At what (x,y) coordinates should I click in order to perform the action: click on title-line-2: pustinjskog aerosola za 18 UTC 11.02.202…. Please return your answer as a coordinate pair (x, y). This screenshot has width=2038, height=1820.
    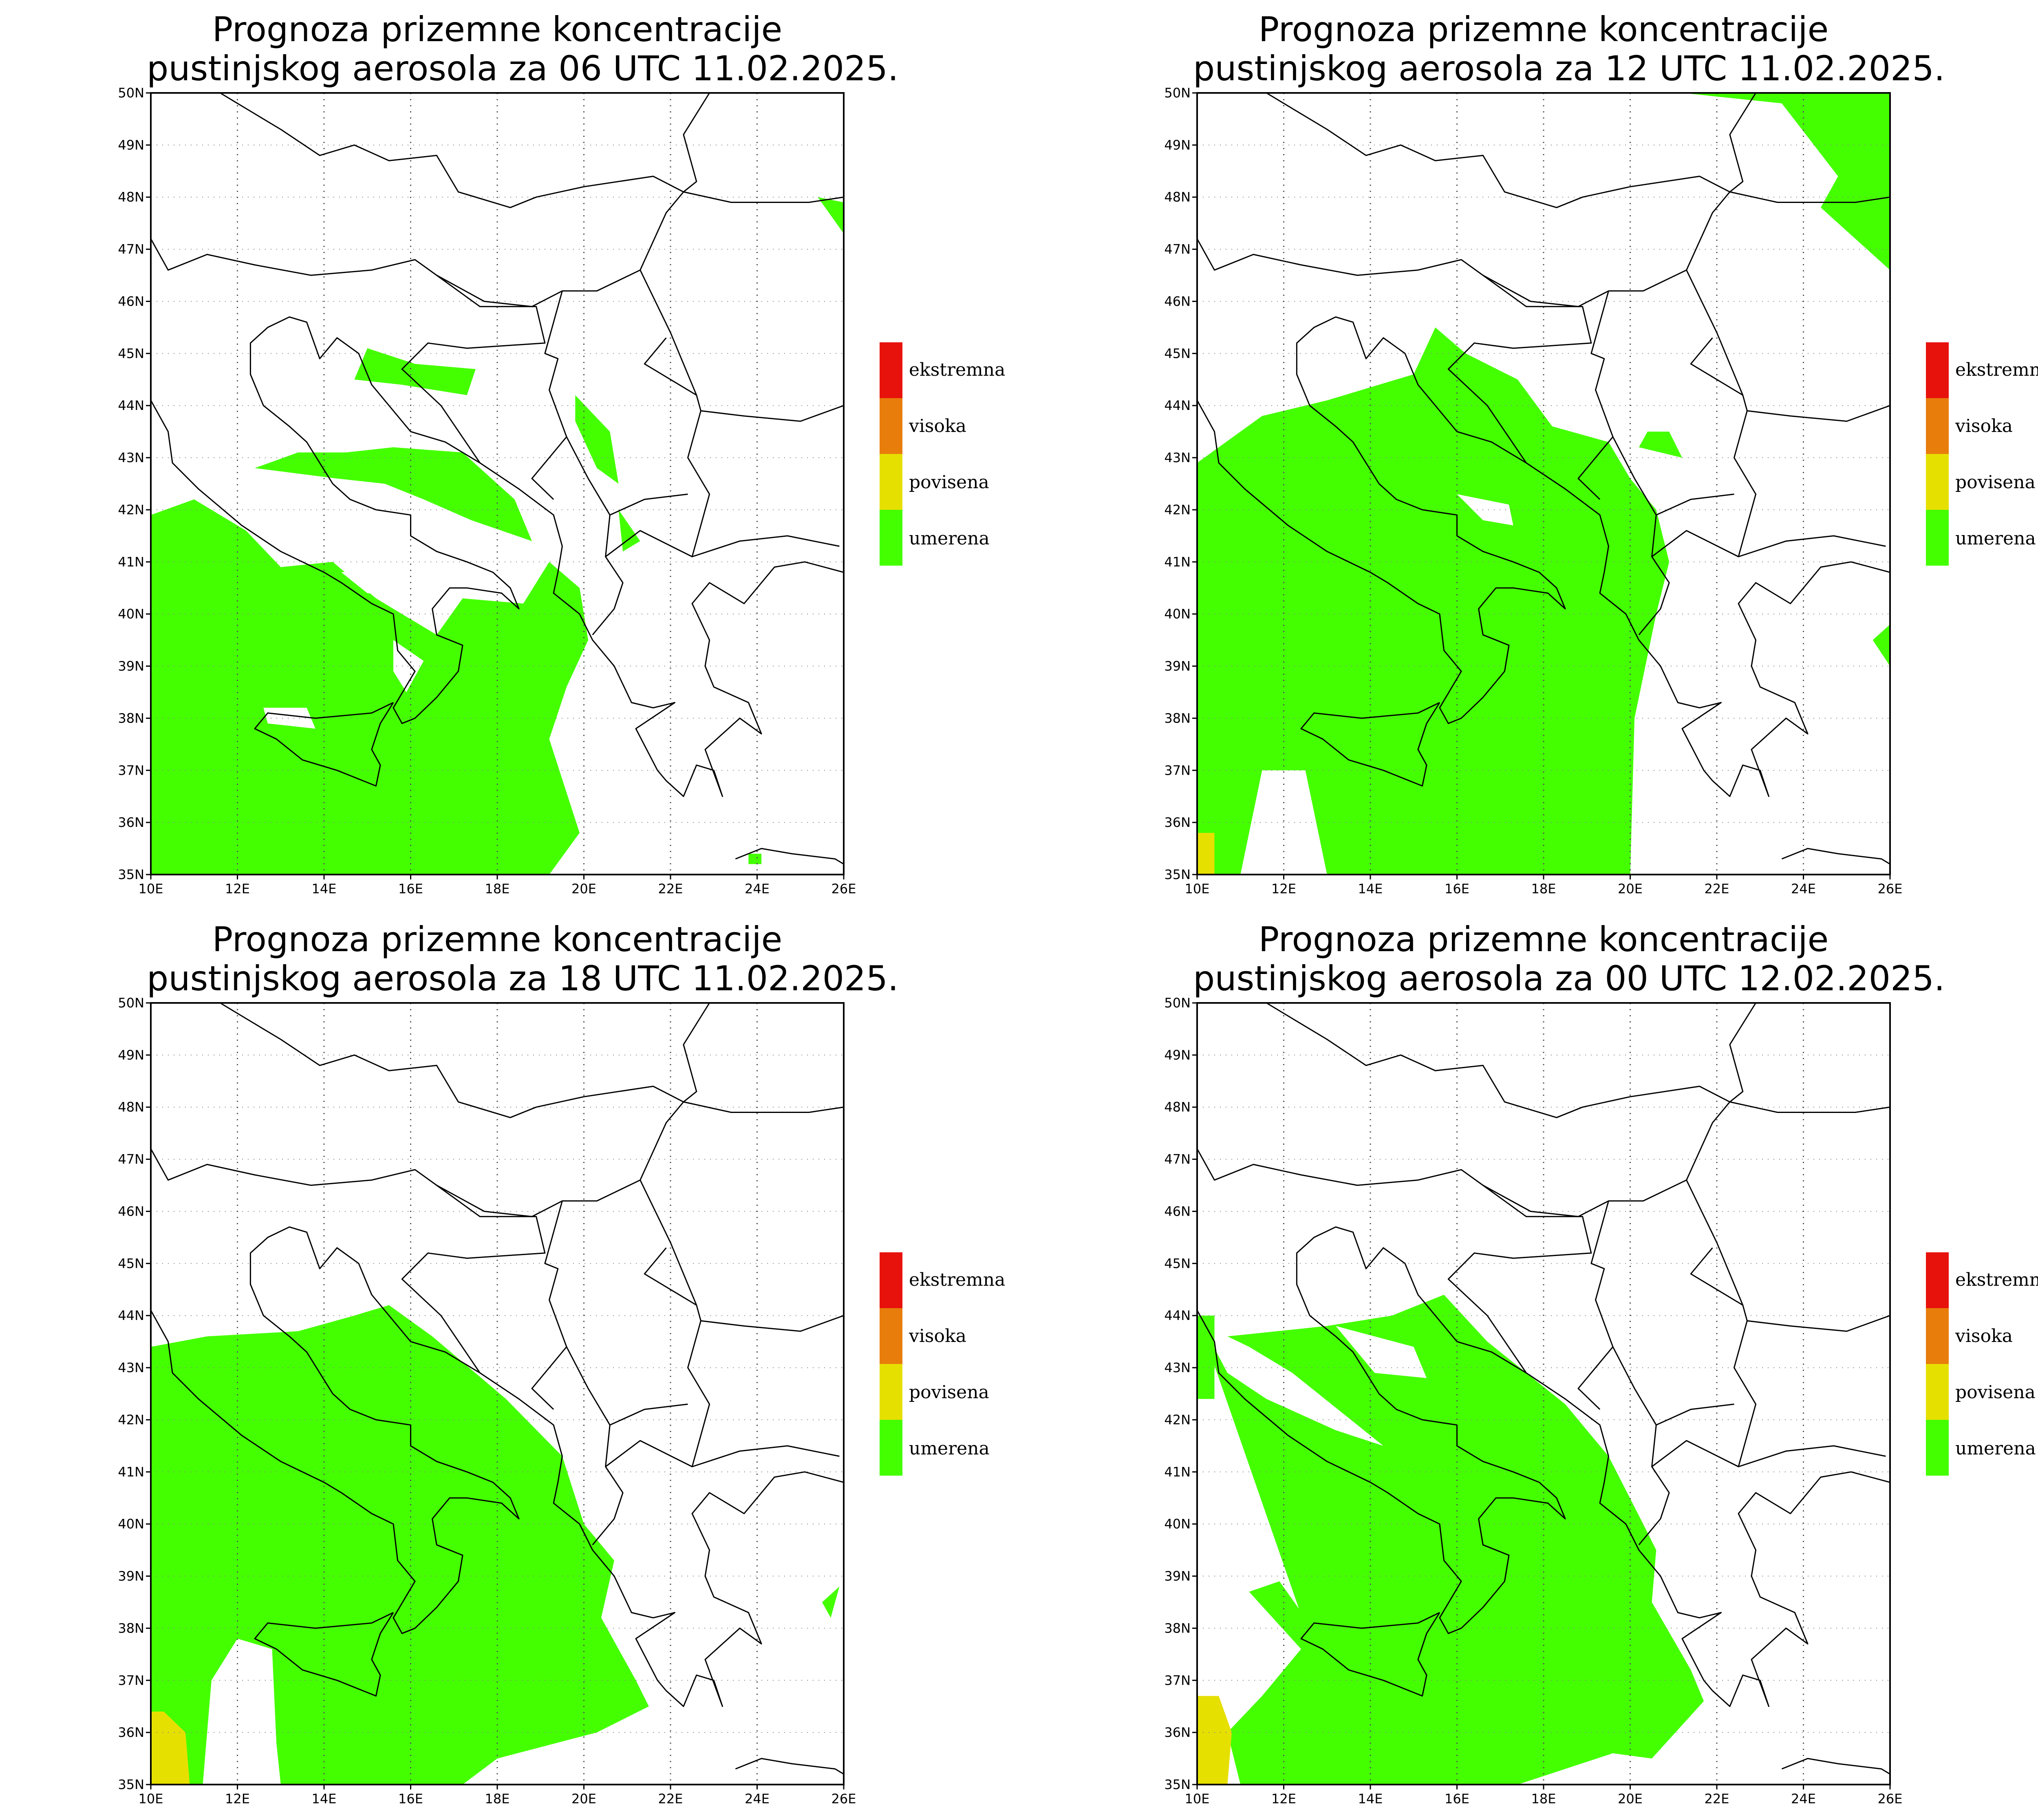
    Looking at the image, I should click on (523, 978).